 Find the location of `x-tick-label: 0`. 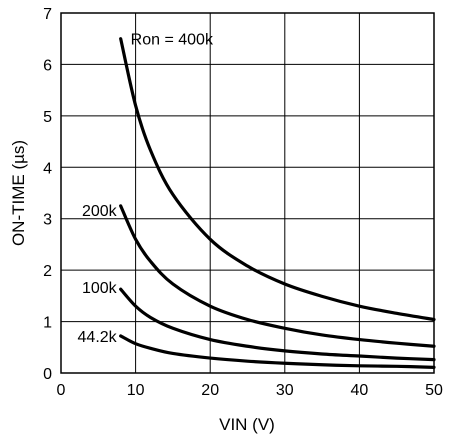

x-tick-label: 0 is located at coordinates (61, 390).